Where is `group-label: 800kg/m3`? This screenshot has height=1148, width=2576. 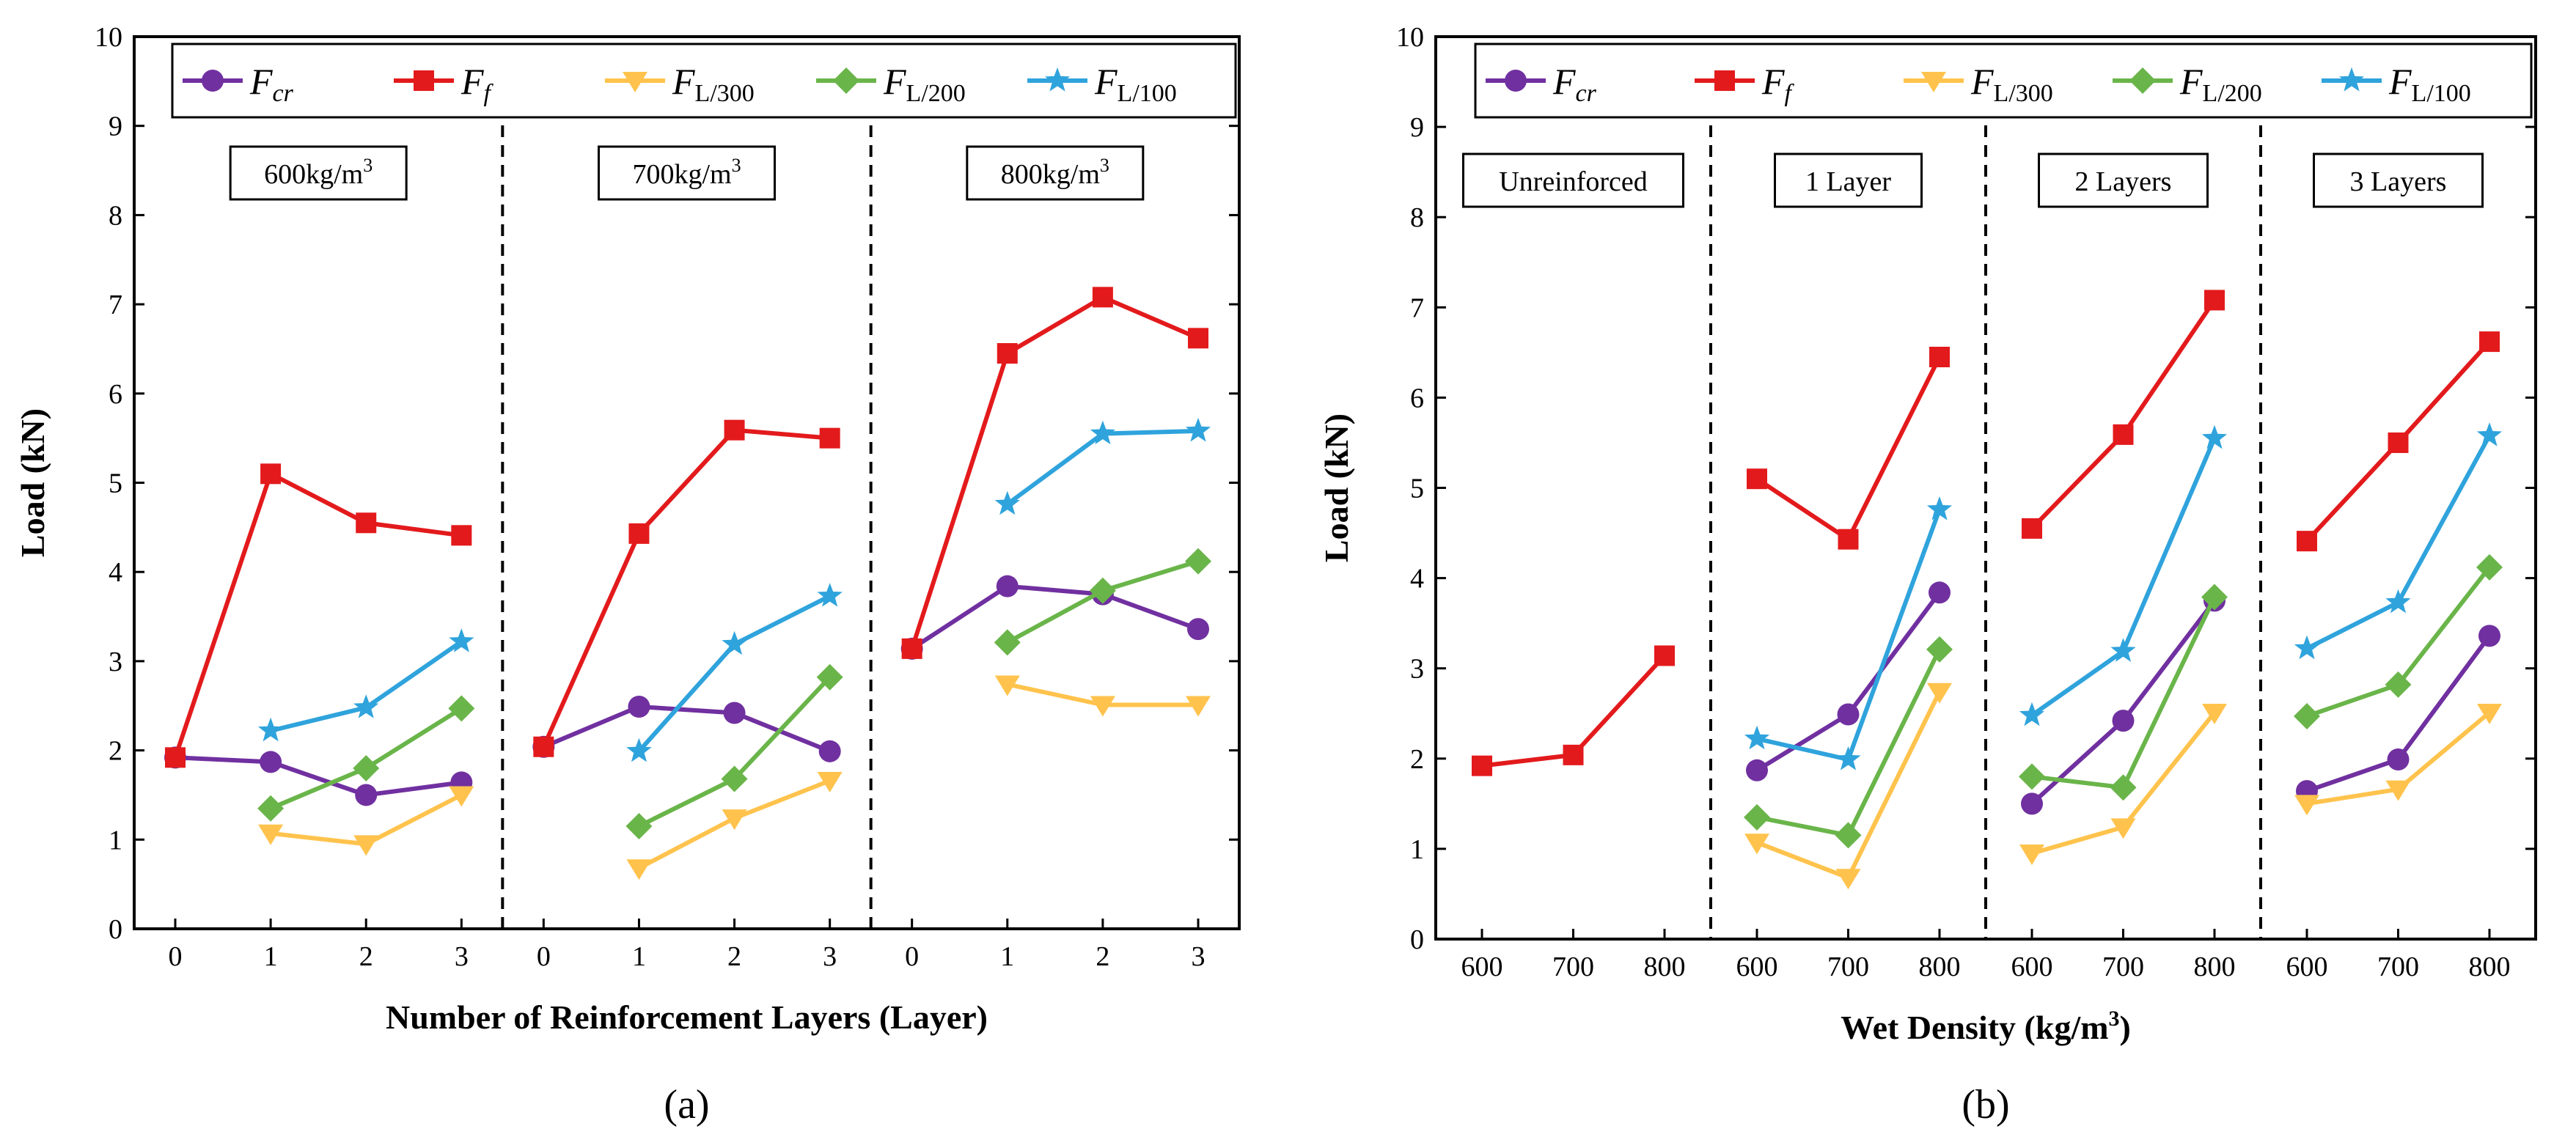 group-label: 800kg/m3 is located at coordinates (1055, 172).